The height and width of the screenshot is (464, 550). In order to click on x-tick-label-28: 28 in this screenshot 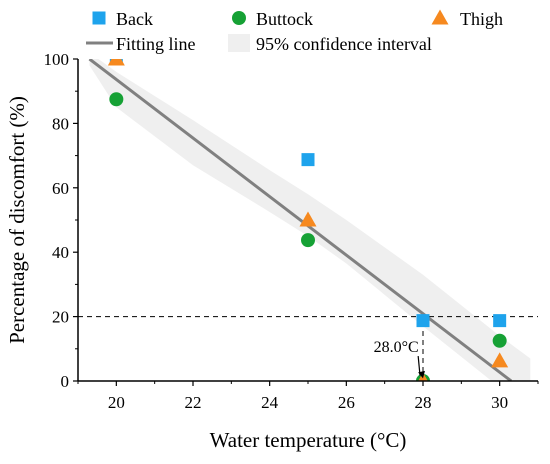, I will do `click(423, 402)`.